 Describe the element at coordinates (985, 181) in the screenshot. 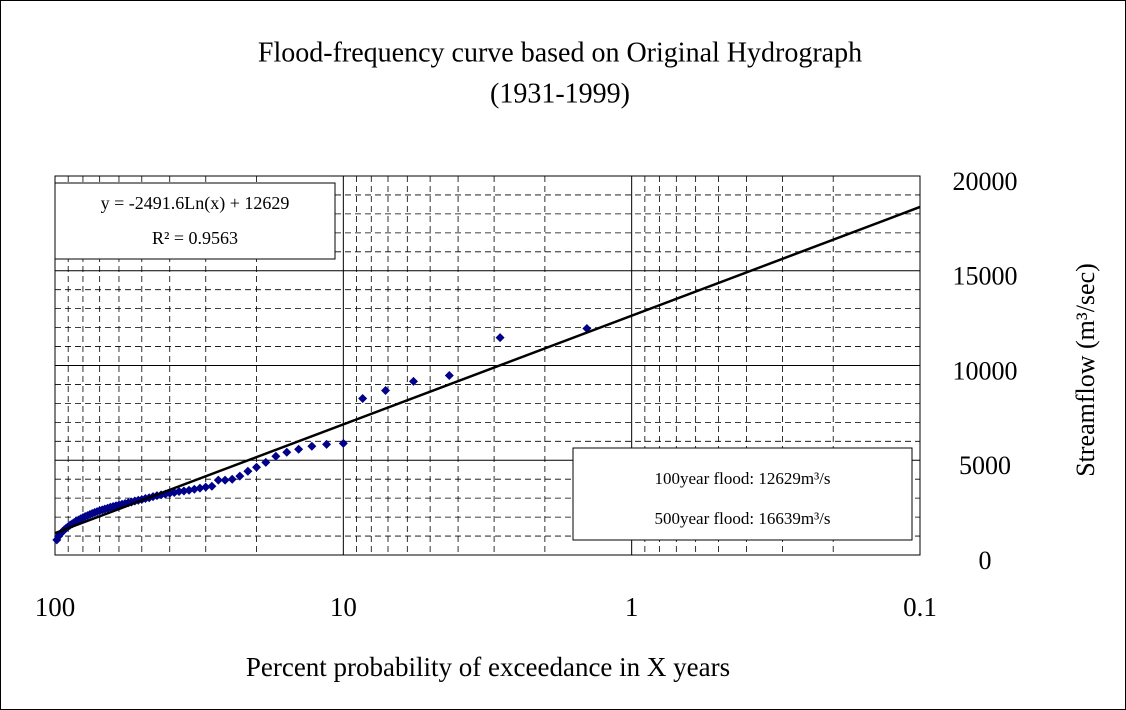

I see `y-tick-label: 20000` at that location.